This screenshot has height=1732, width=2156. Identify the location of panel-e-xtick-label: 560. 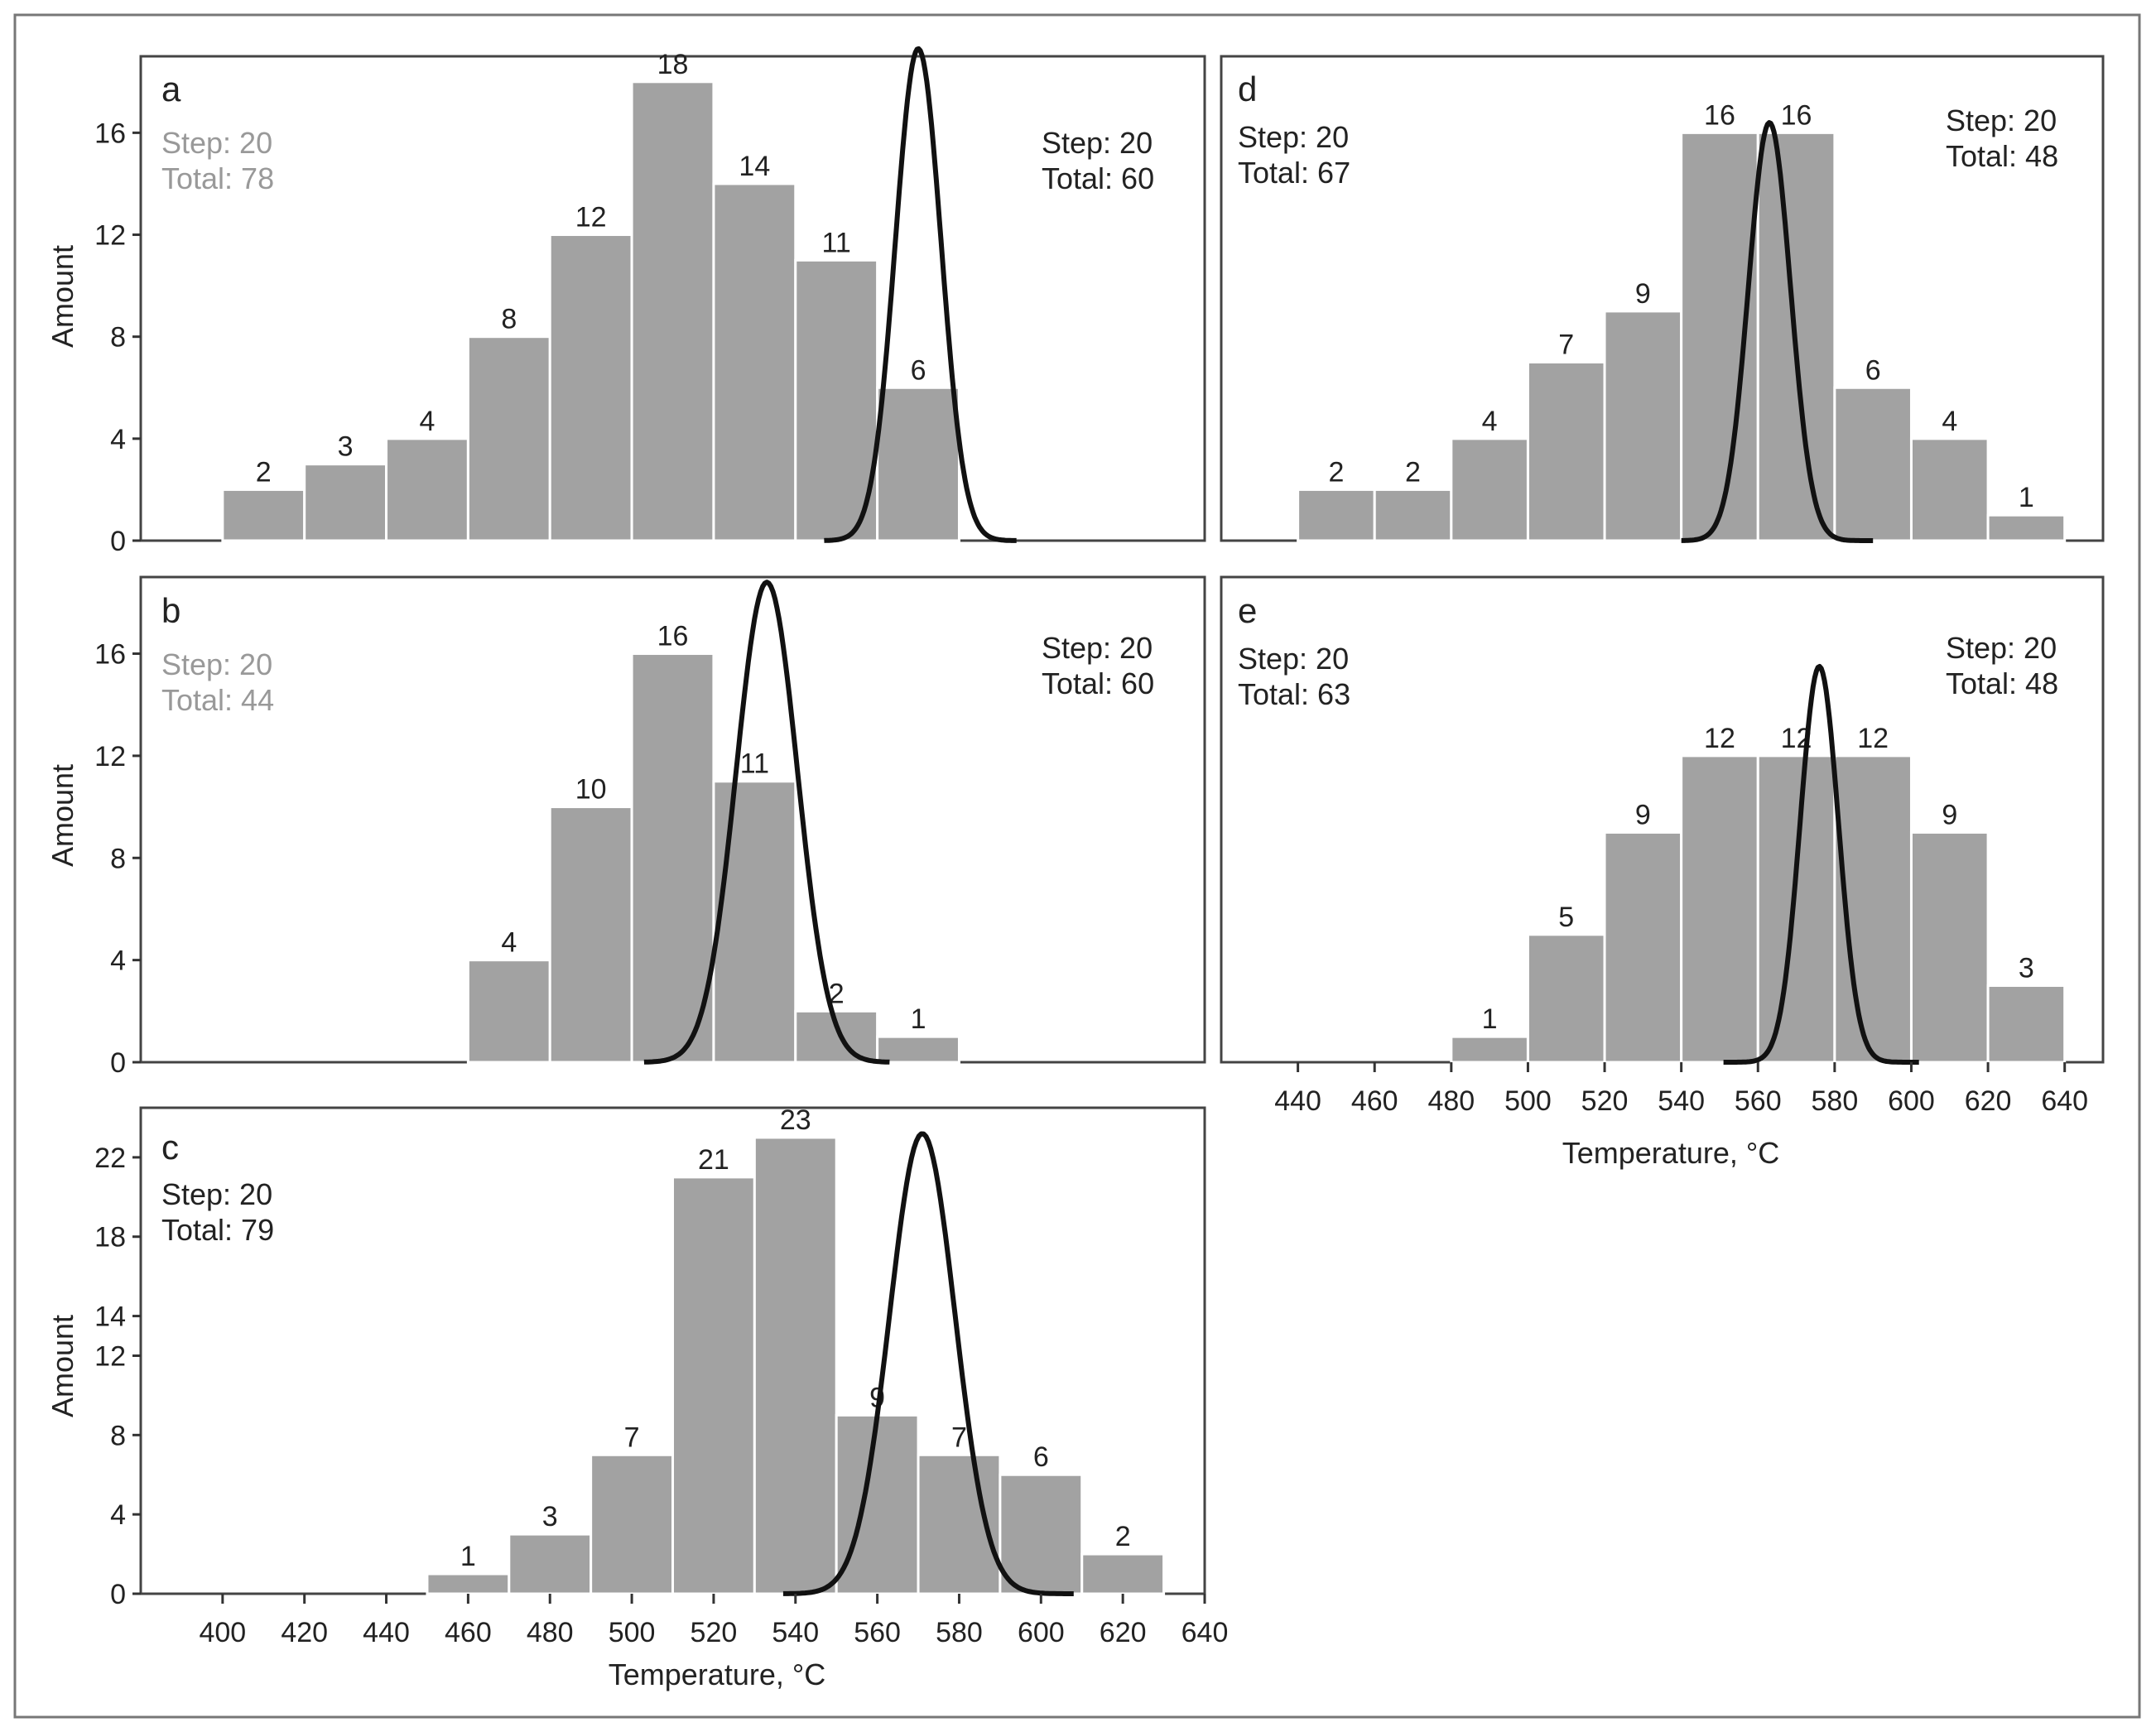
(1759, 1101).